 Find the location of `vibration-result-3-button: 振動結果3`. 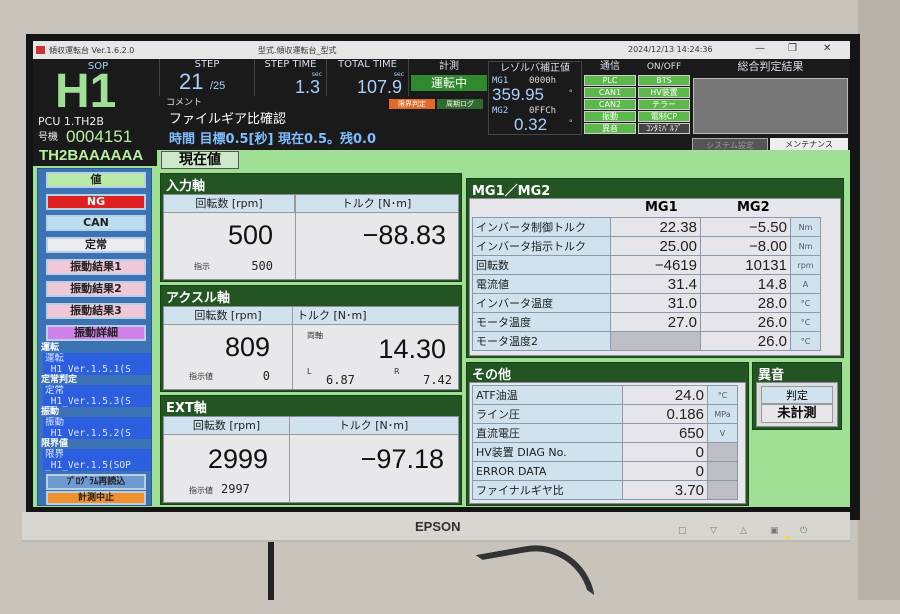

vibration-result-3-button: 振動結果3 is located at coordinates (96, 311).